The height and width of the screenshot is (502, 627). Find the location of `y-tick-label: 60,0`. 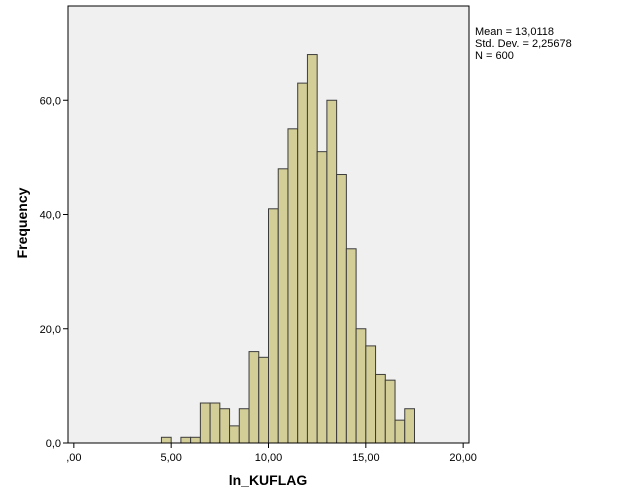

y-tick-label: 60,0 is located at coordinates (50, 101).